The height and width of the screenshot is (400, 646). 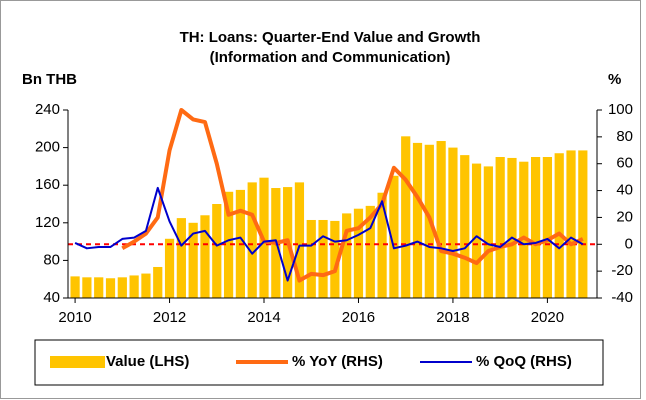 What do you see at coordinates (51, 297) in the screenshot?
I see `y-tick-label: 40` at bounding box center [51, 297].